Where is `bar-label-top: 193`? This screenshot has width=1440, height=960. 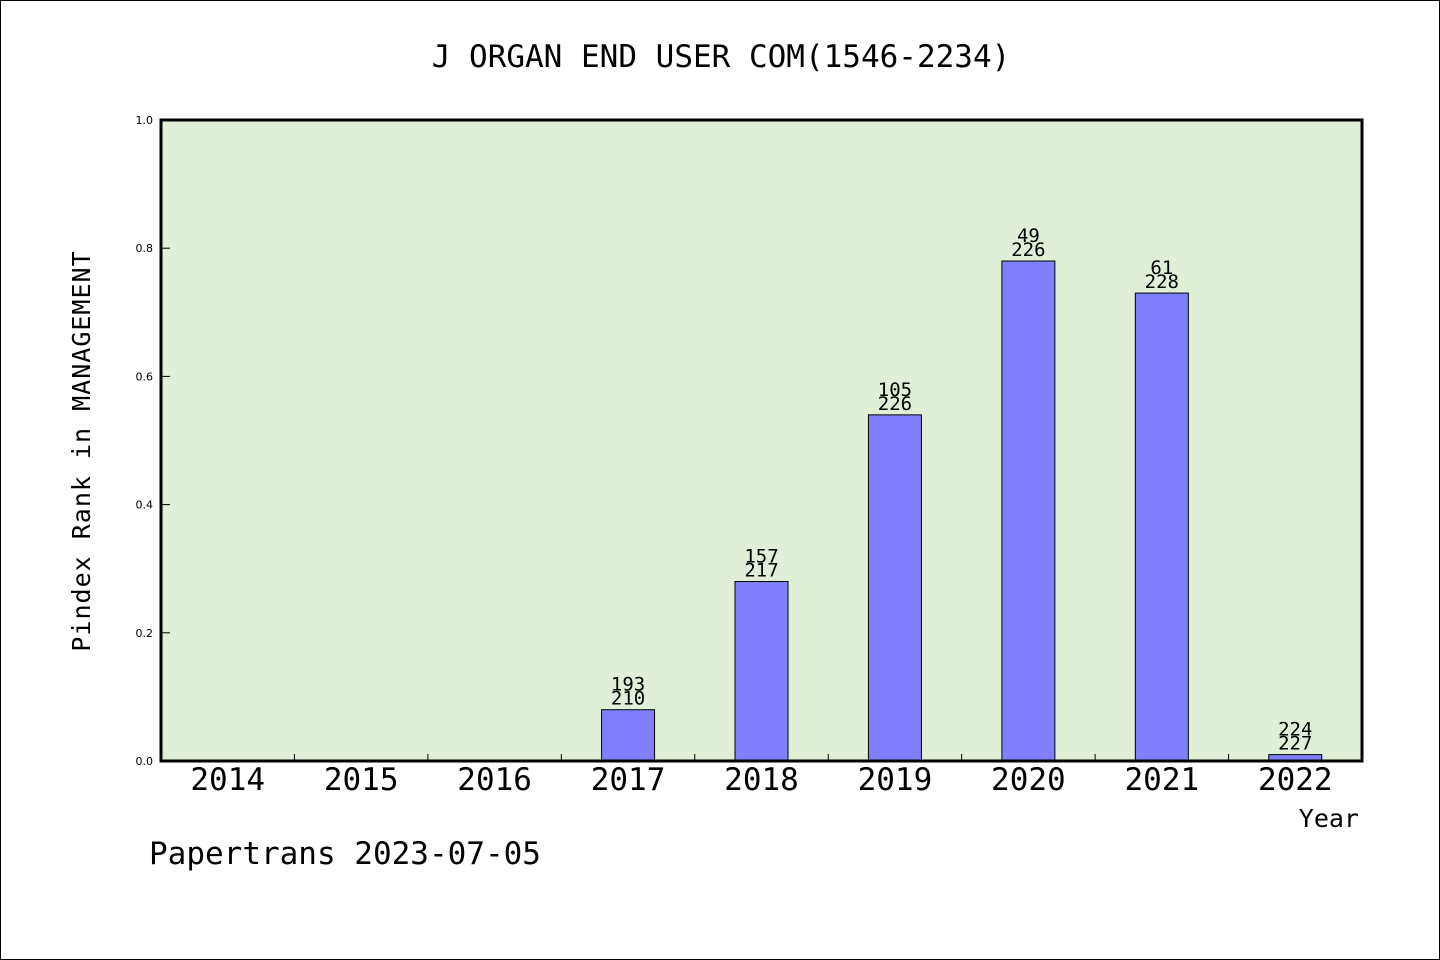
bar-label-top: 193 is located at coordinates (628, 685).